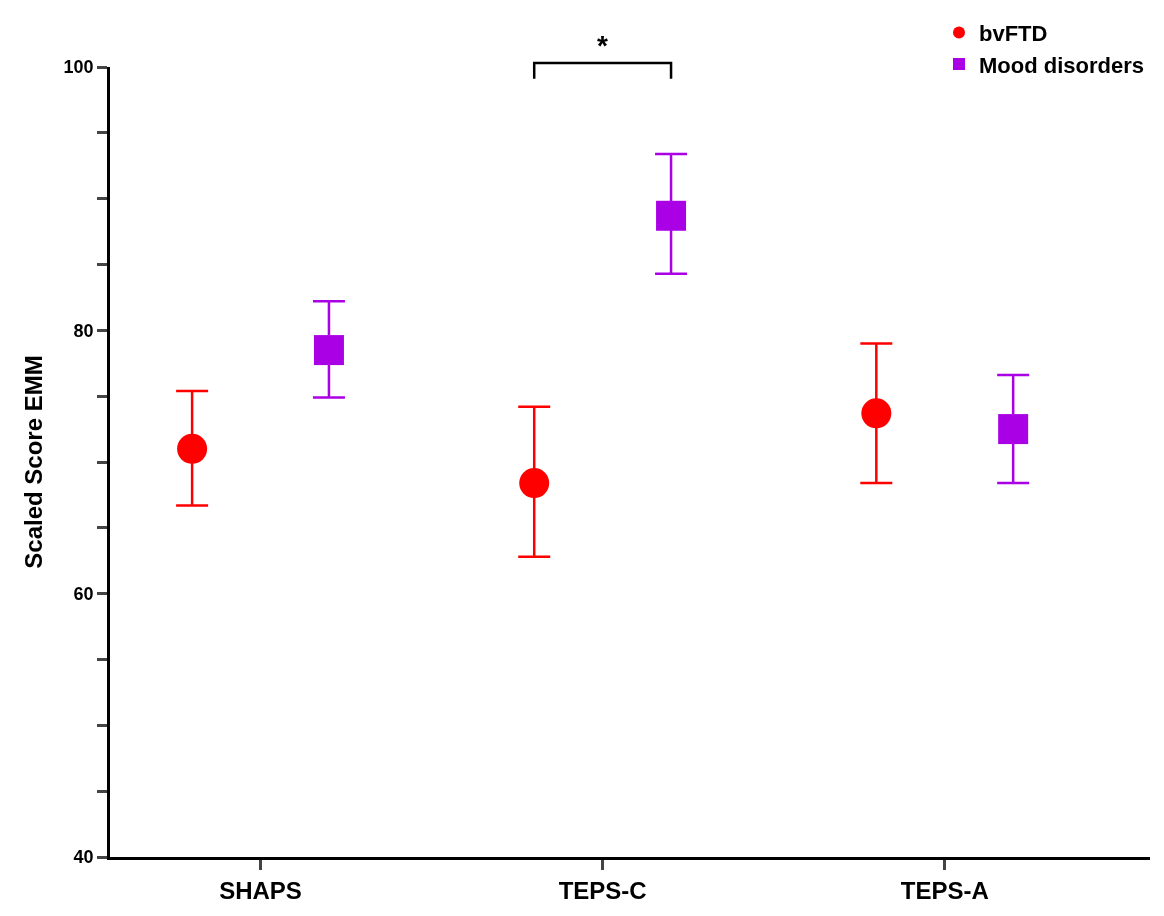  What do you see at coordinates (78, 67) in the screenshot?
I see `y-tick-label: 100` at bounding box center [78, 67].